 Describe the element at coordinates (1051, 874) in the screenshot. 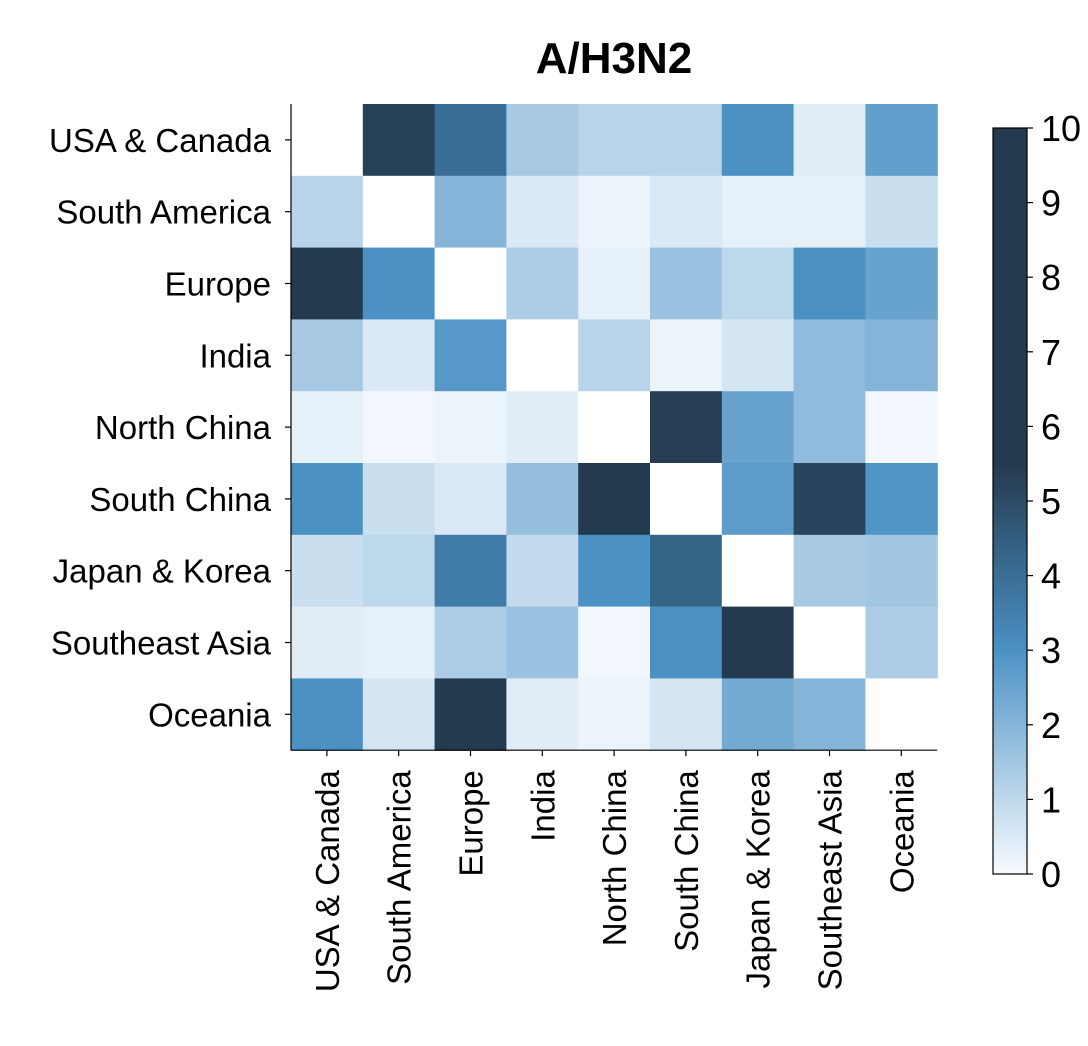

I see `colorbar-tick-label: 0` at that location.